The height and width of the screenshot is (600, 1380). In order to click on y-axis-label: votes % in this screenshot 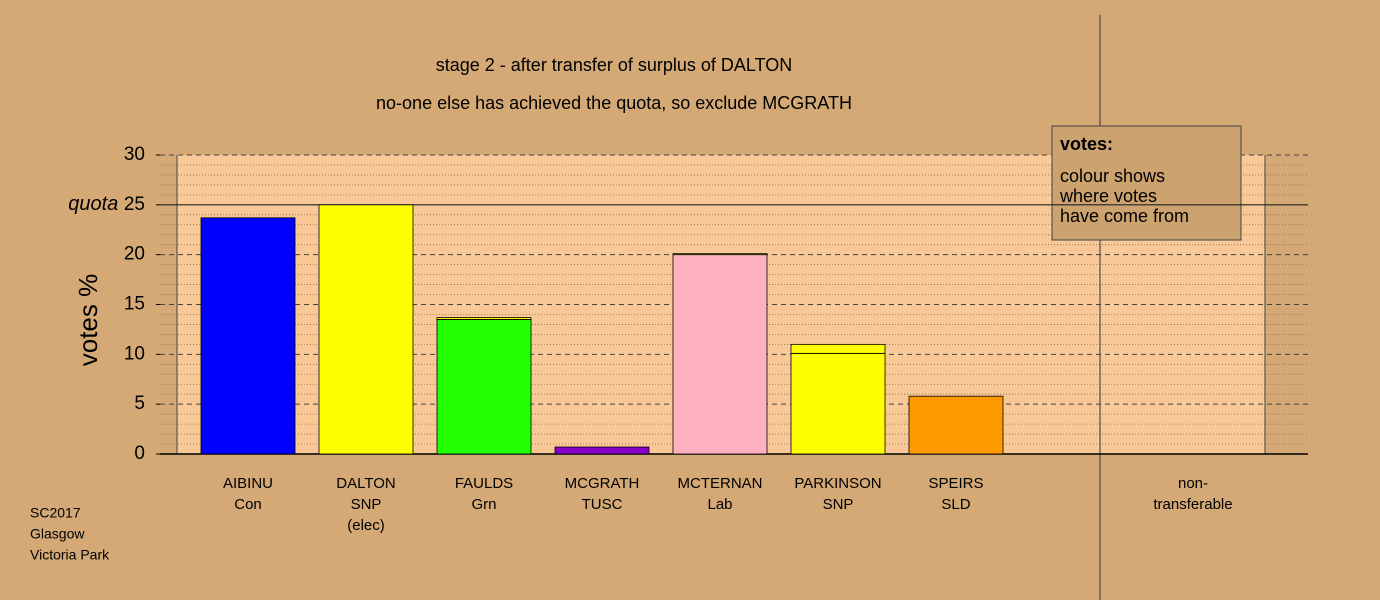, I will do `click(88, 320)`.